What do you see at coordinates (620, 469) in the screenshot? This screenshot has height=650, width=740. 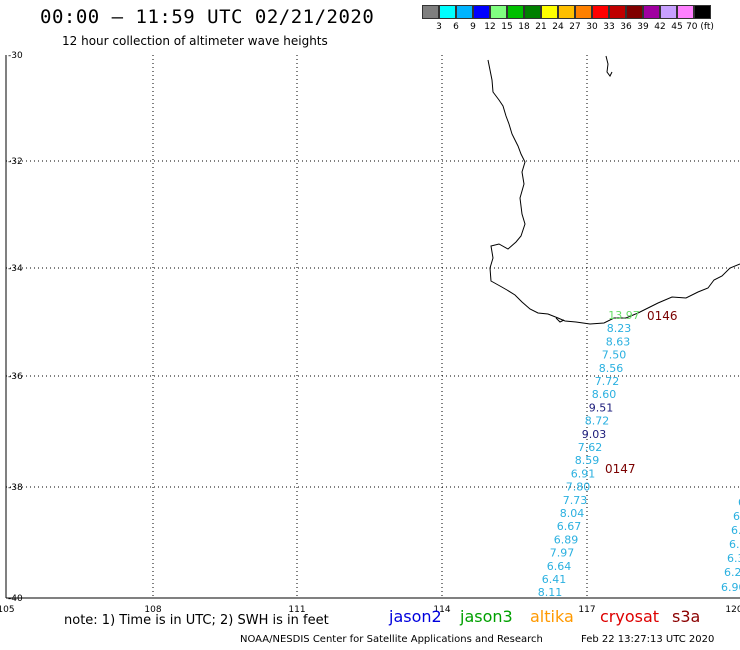 I see `satellite-pass-label: 0147` at bounding box center [620, 469].